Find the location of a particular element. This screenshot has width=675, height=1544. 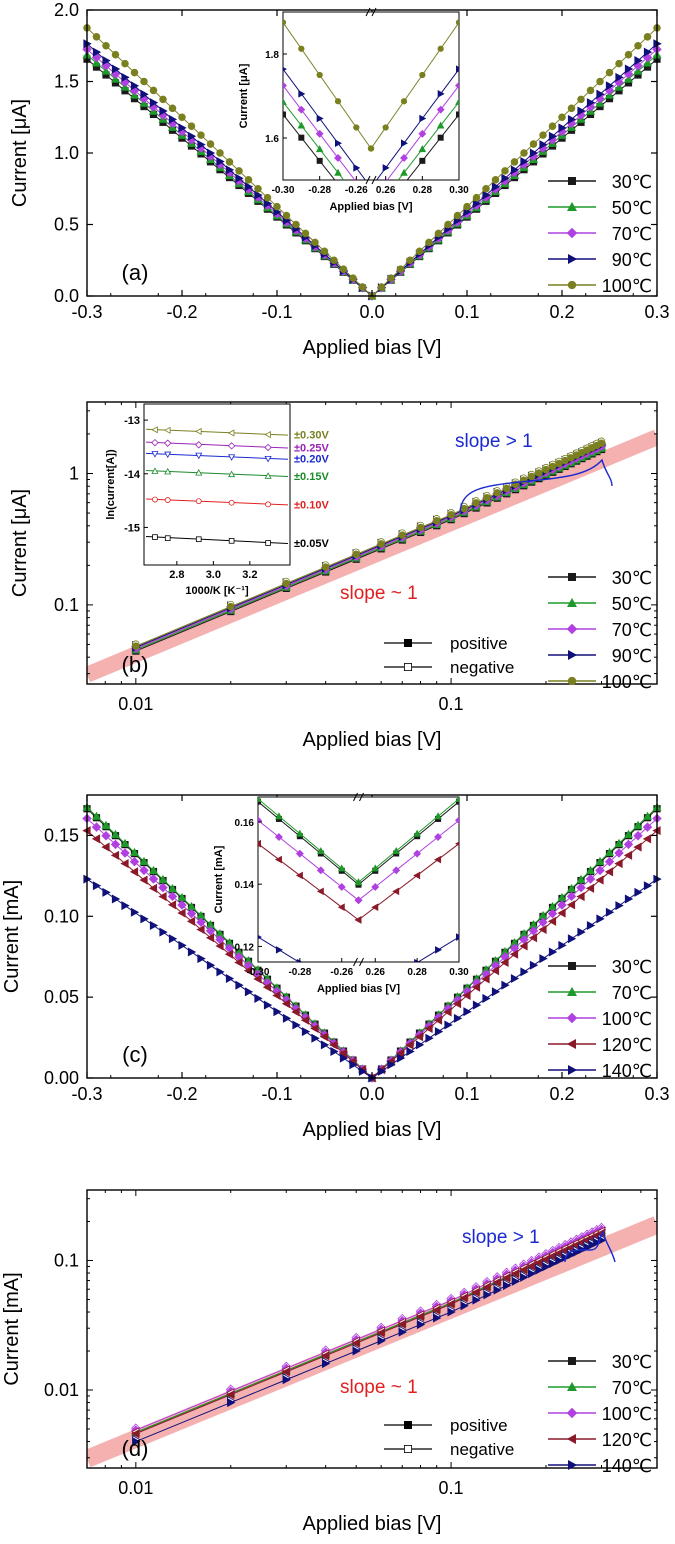

x-tick-label: 0.1 is located at coordinates (451, 1488).